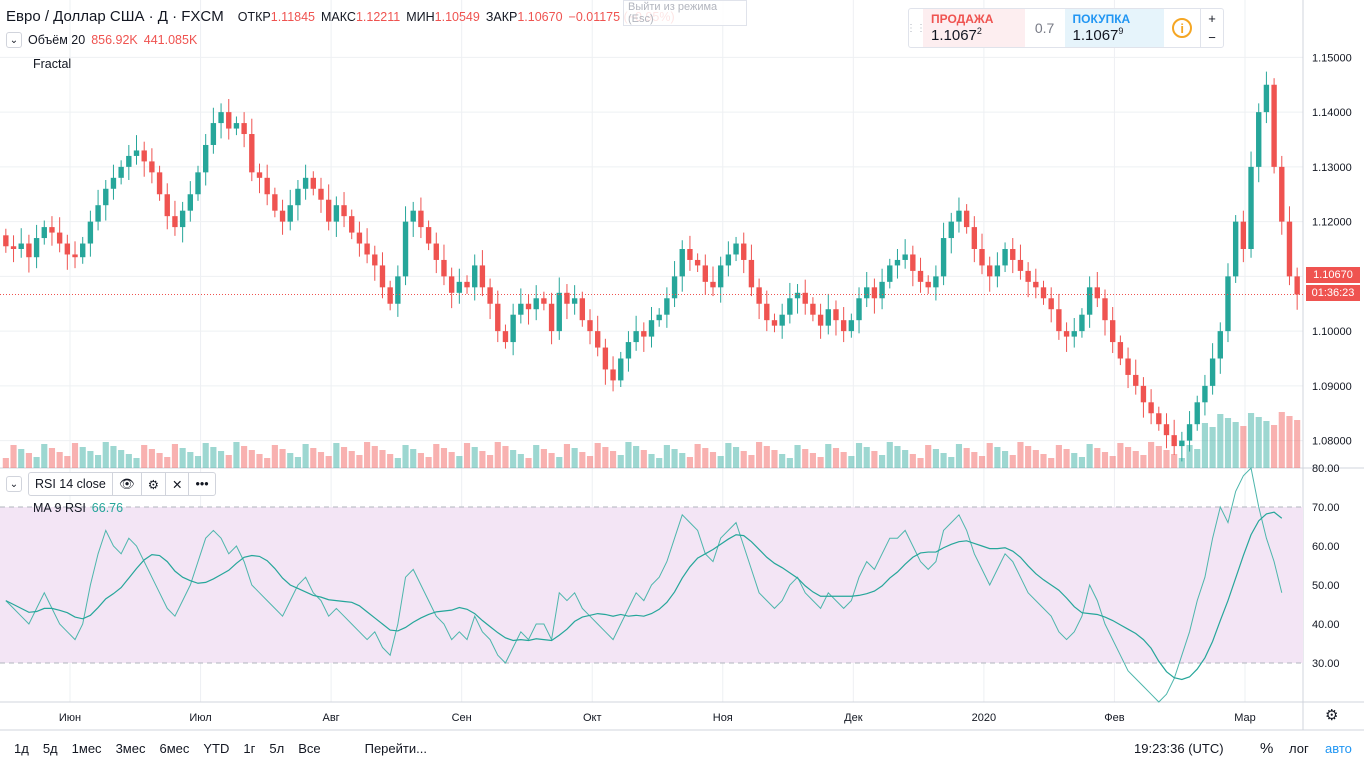 The width and height of the screenshot is (1364, 766). Describe the element at coordinates (1299, 748) in the screenshot. I see `log-toggle: лог` at that location.